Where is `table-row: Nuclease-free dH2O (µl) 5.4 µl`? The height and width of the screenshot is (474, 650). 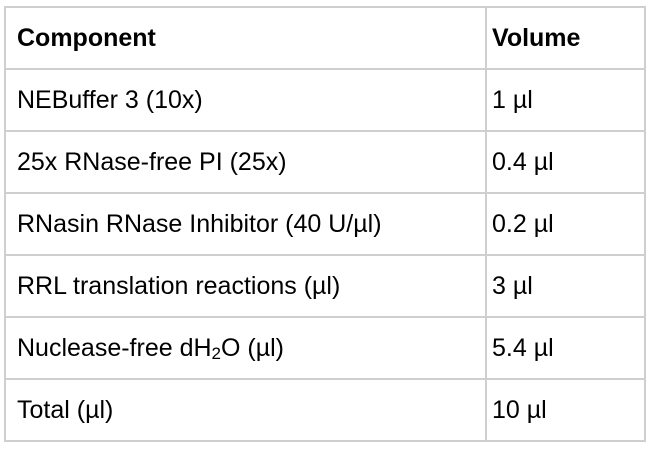 table-row: Nuclease-free dH2O (µl) 5.4 µl is located at coordinates (325, 348).